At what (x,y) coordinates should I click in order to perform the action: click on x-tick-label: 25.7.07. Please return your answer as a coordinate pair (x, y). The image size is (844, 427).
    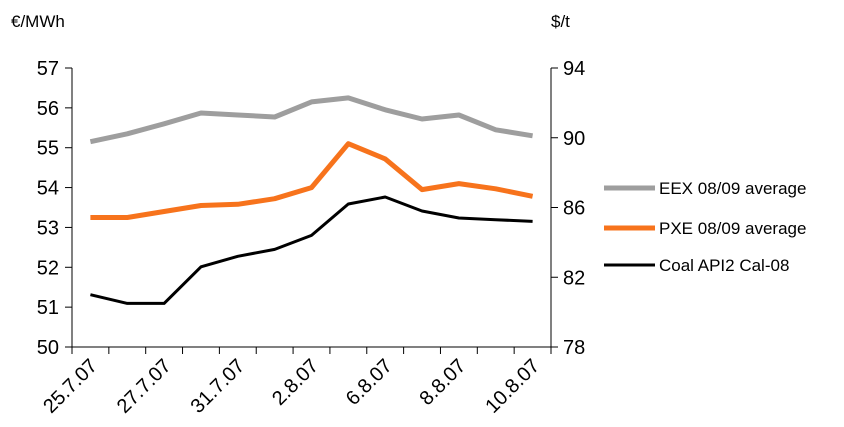
    Looking at the image, I should click on (70, 386).